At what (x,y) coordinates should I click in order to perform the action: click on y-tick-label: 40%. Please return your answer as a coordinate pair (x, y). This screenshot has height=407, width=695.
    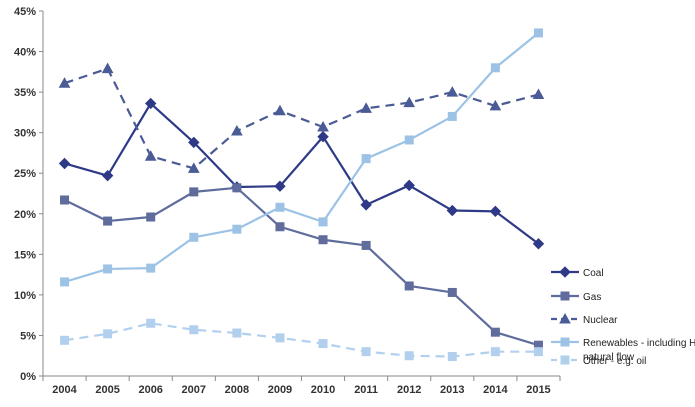
    Looking at the image, I should click on (25, 53).